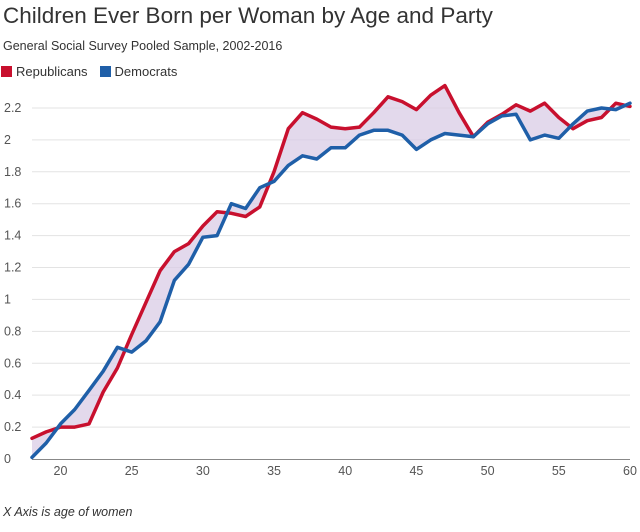 The width and height of the screenshot is (640, 532). I want to click on legend-item-republicans: Republicans, so click(44, 71).